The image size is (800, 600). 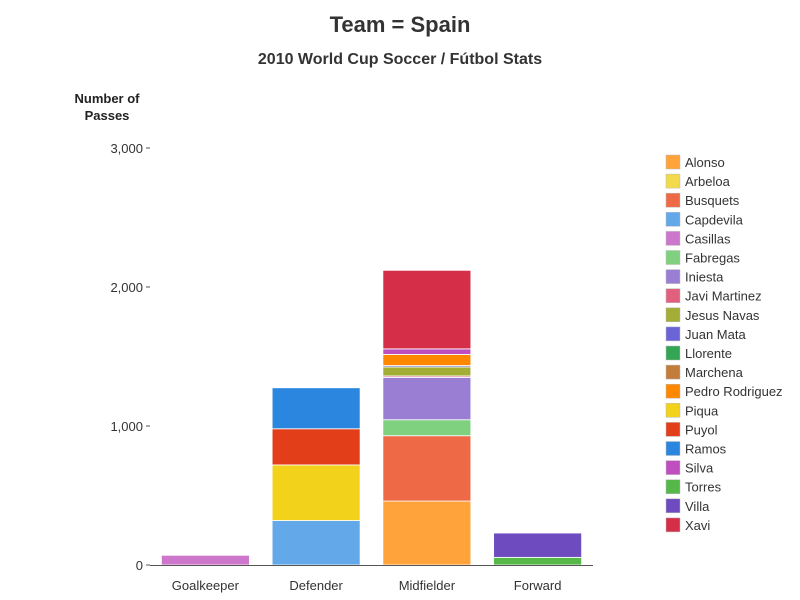 I want to click on y-axis-title: Number of Passes, so click(x=108, y=107).